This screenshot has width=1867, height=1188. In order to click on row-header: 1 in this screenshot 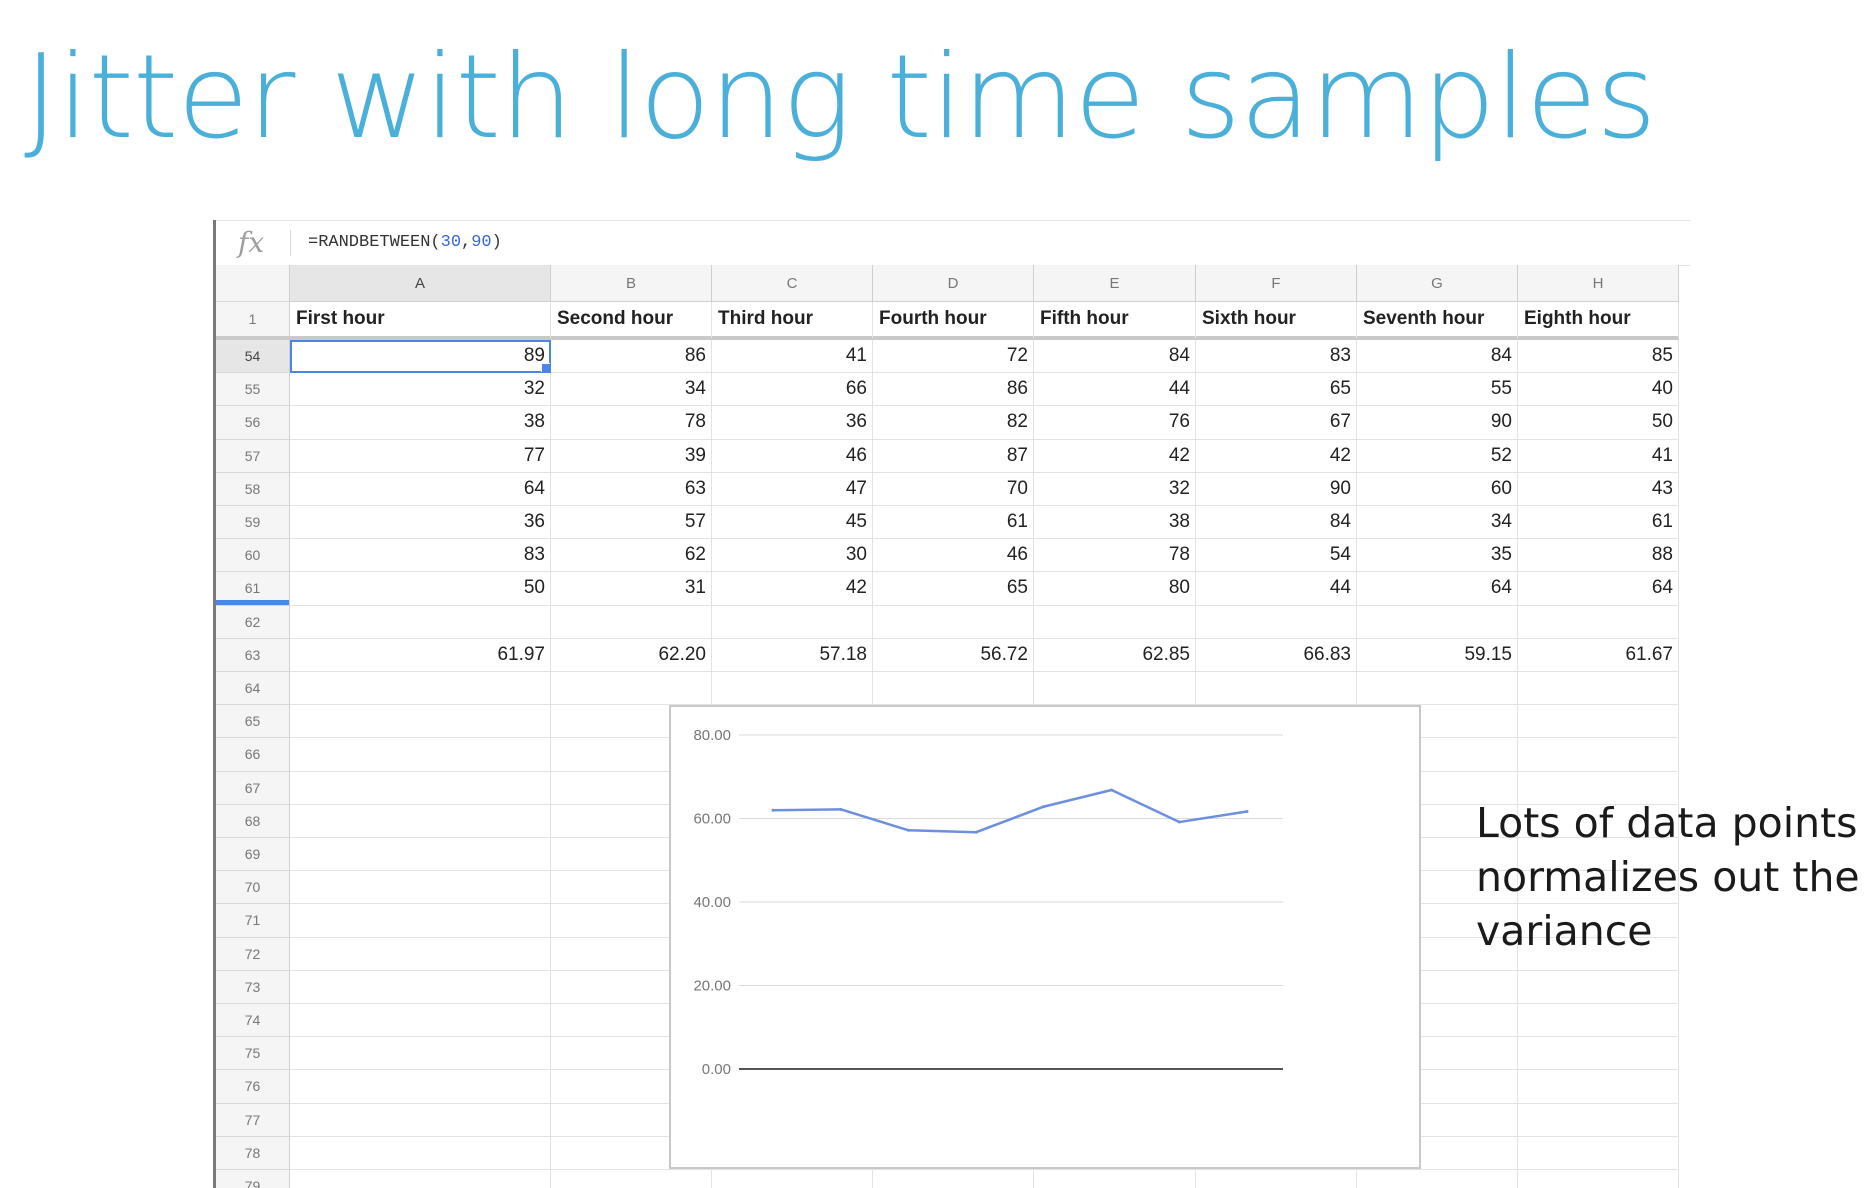, I will do `click(253, 321)`.